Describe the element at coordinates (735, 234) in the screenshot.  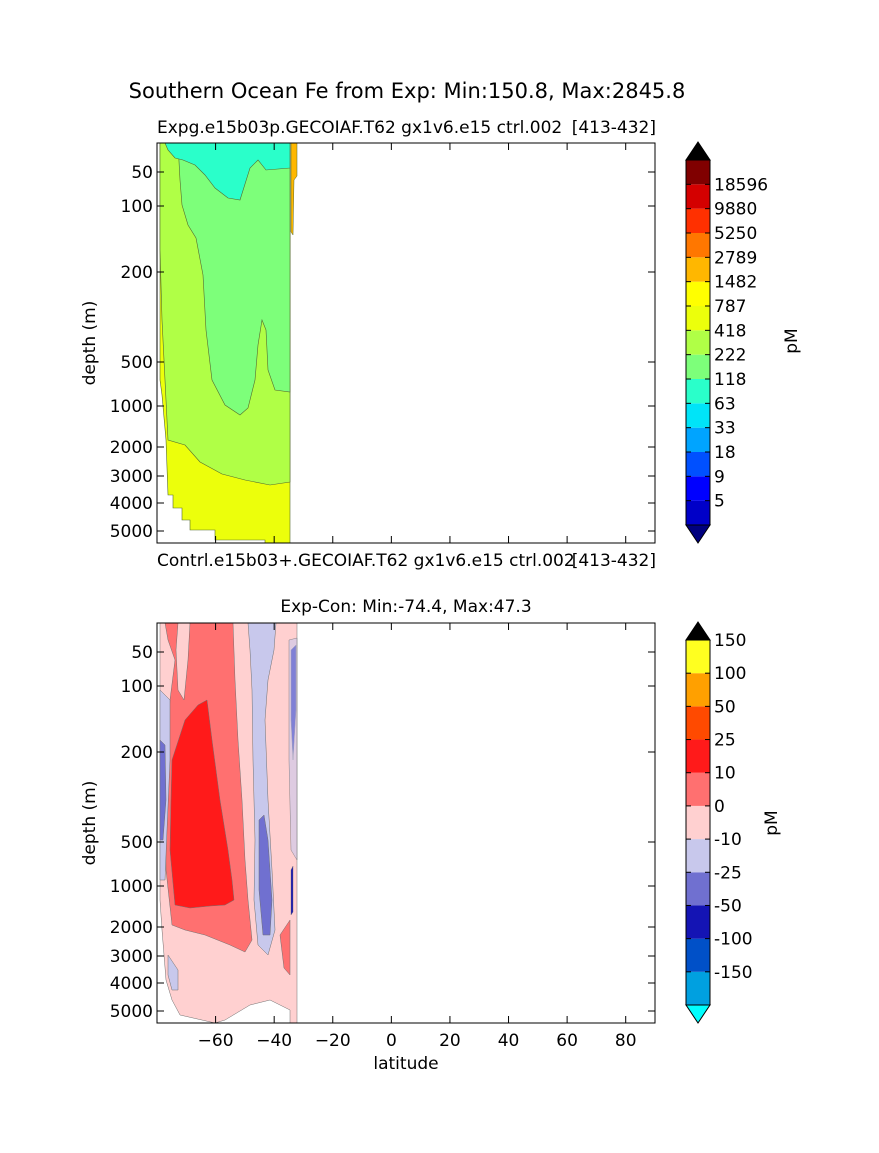
I see `colorbar-tick-label: 5250` at that location.